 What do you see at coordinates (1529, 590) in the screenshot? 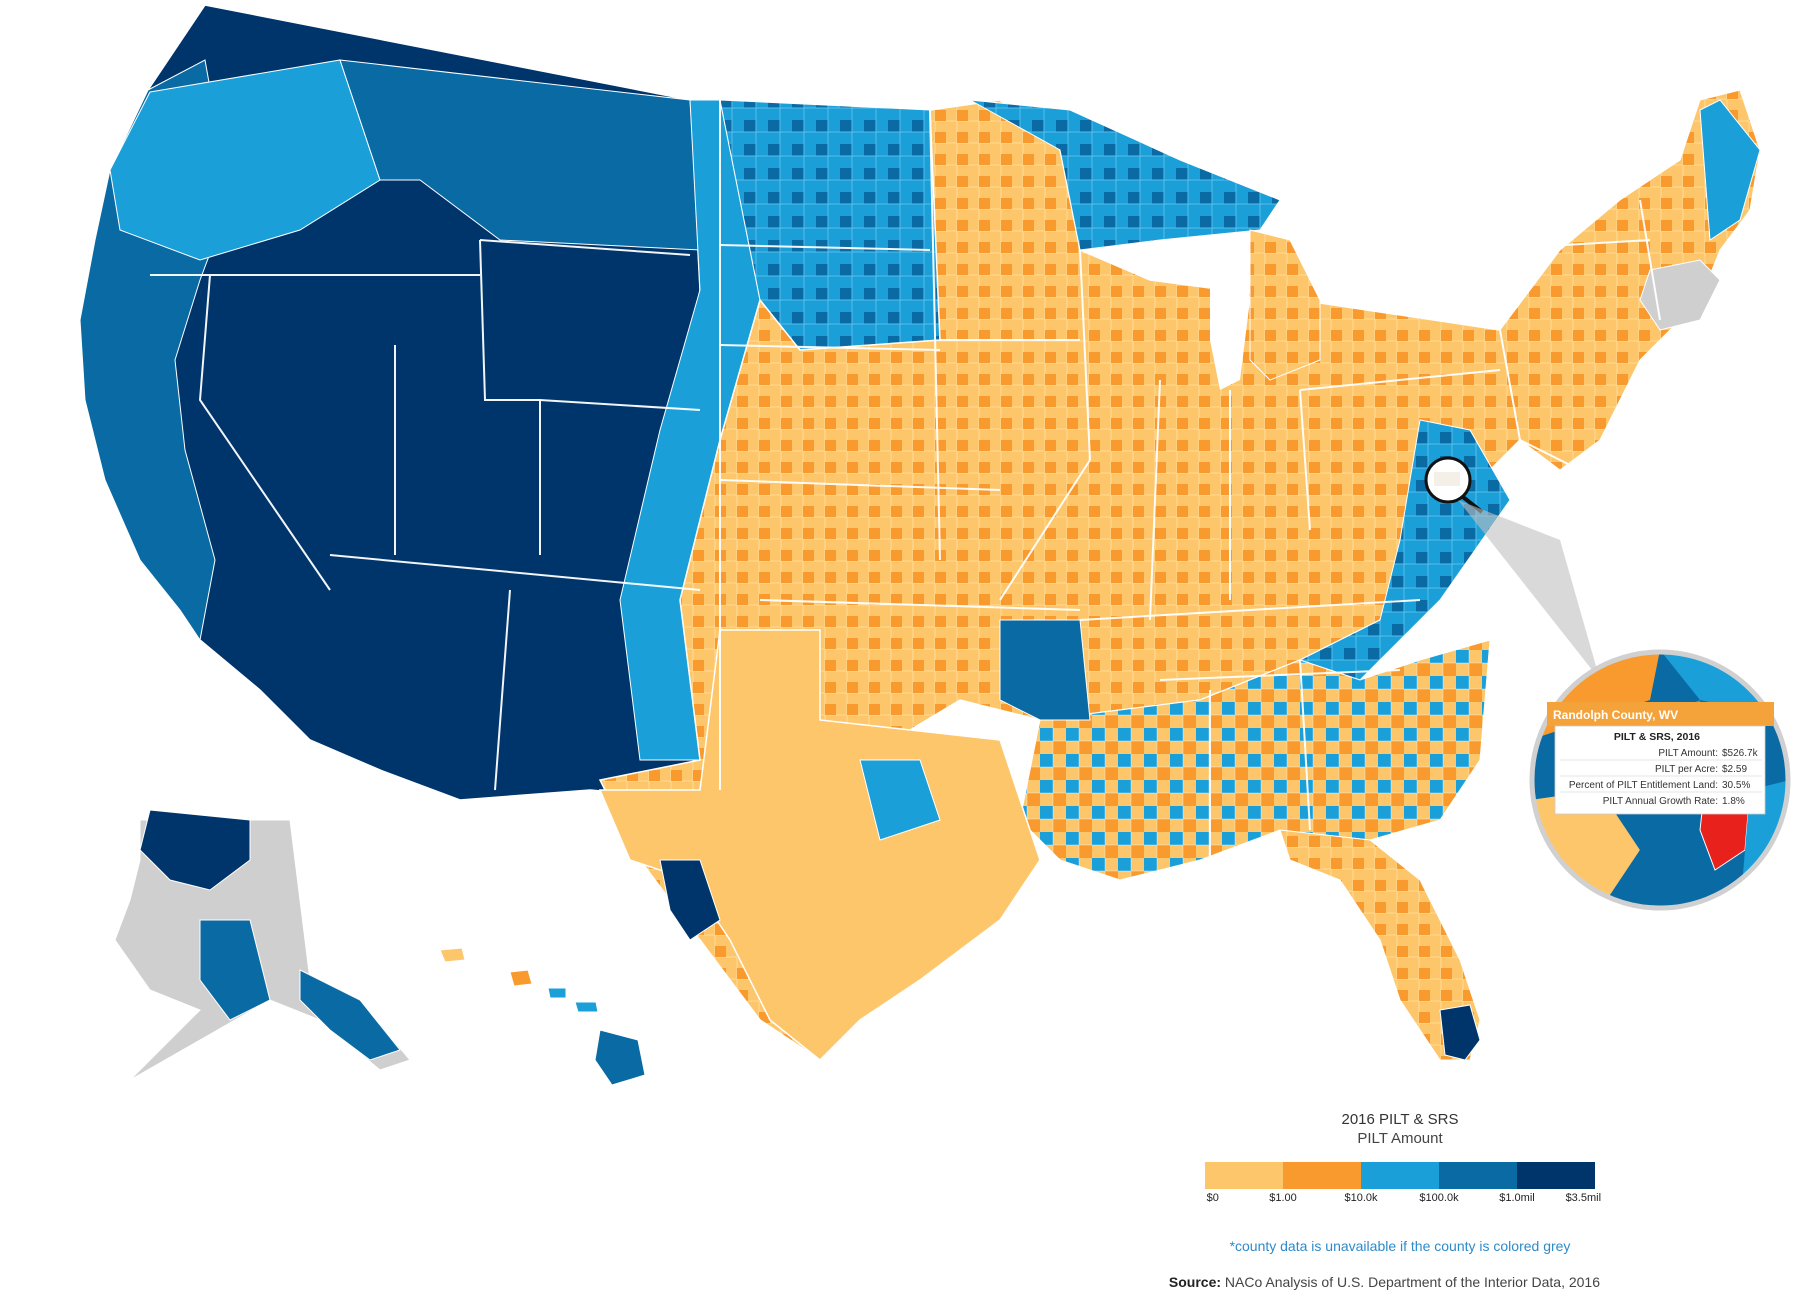
I see `zoom-beam` at bounding box center [1529, 590].